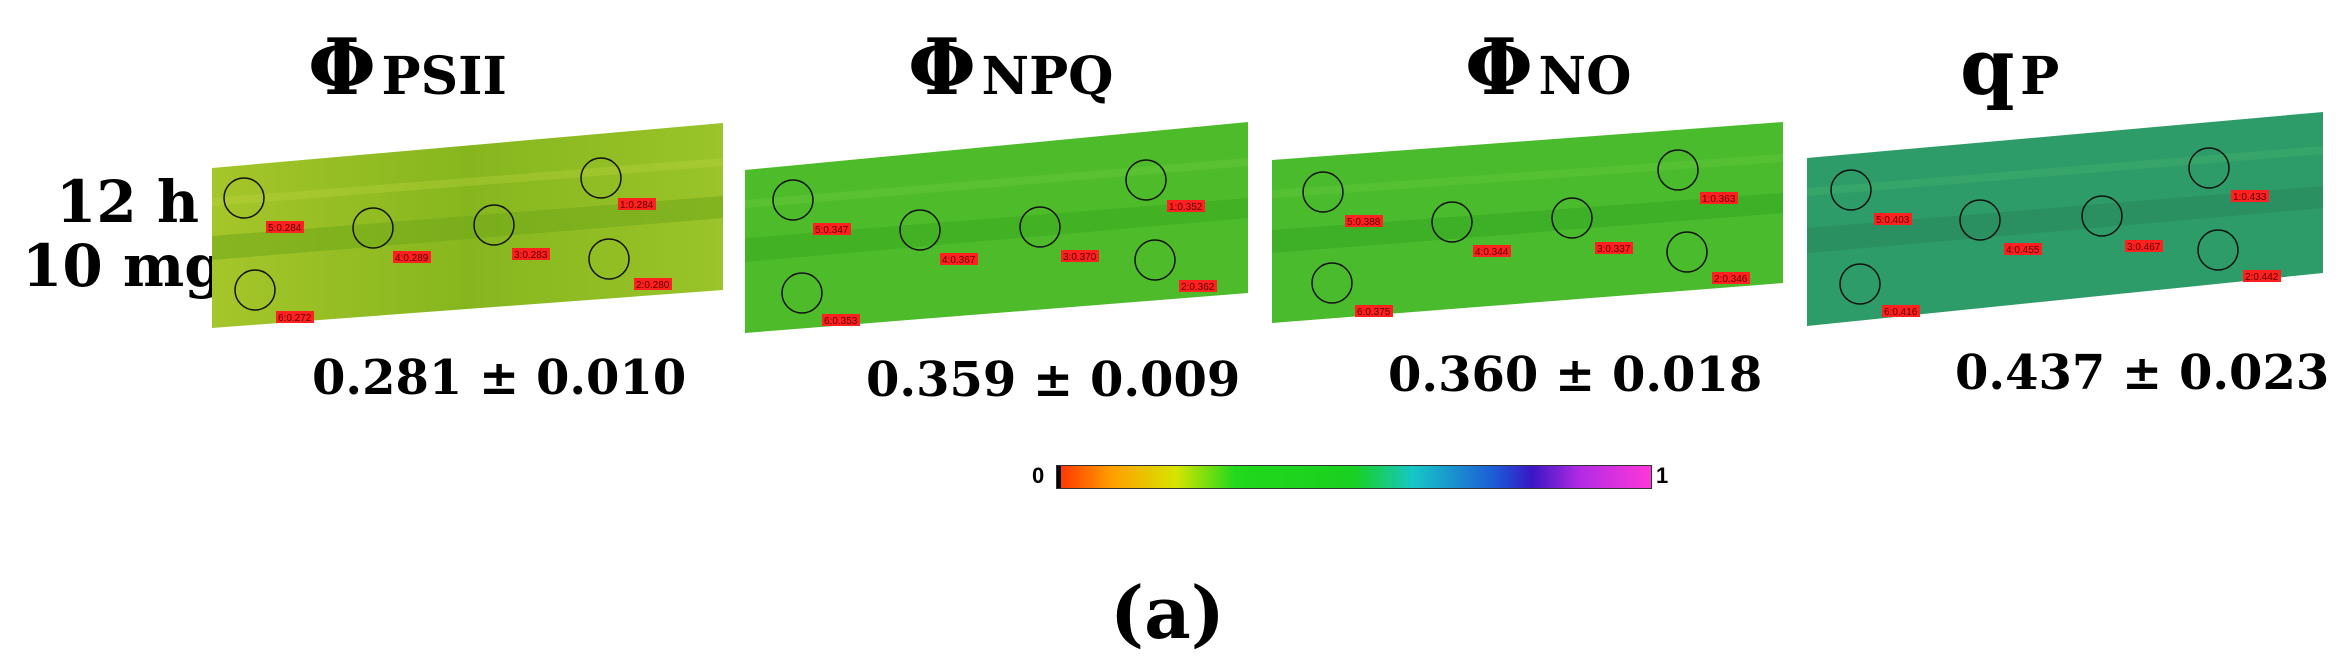 The image size is (2346, 670). What do you see at coordinates (123, 266) in the screenshot?
I see `row-label-dose: 10 mg` at bounding box center [123, 266].